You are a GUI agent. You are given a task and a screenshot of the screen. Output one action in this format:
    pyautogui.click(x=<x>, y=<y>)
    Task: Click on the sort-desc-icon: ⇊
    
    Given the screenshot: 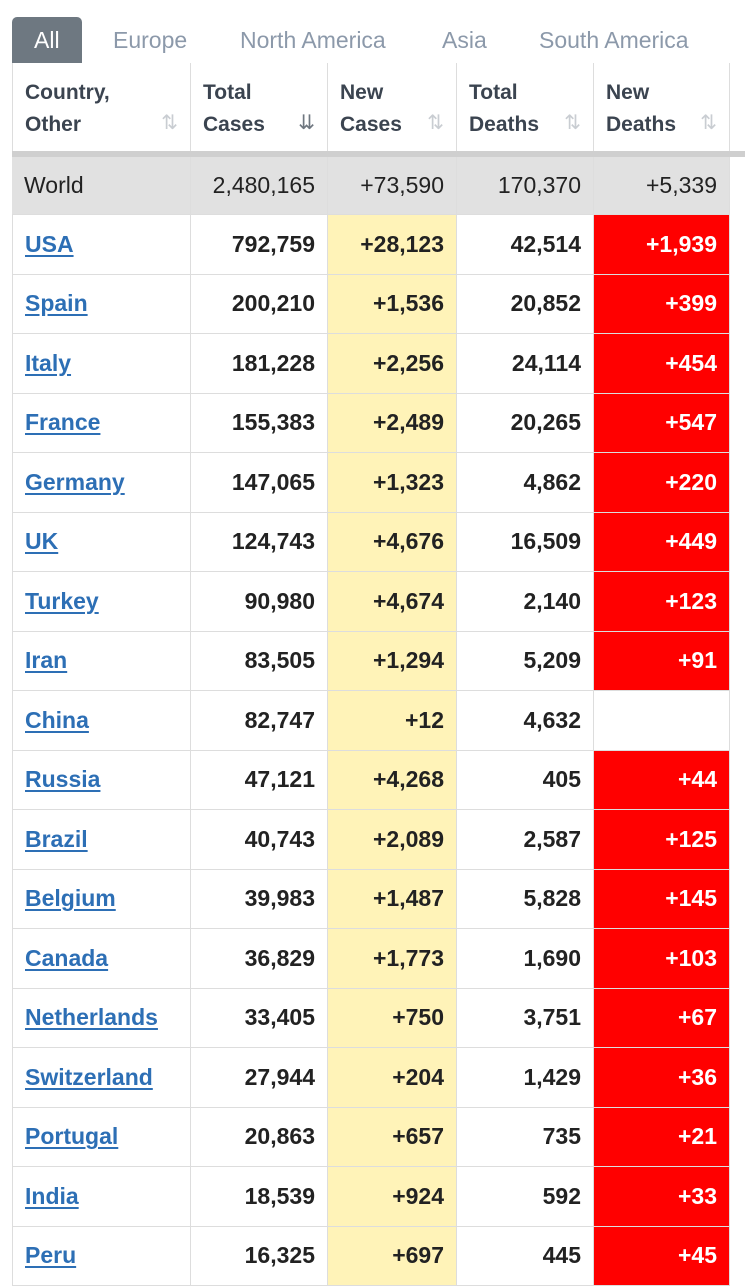 What is the action you would take?
    pyautogui.click(x=306, y=123)
    